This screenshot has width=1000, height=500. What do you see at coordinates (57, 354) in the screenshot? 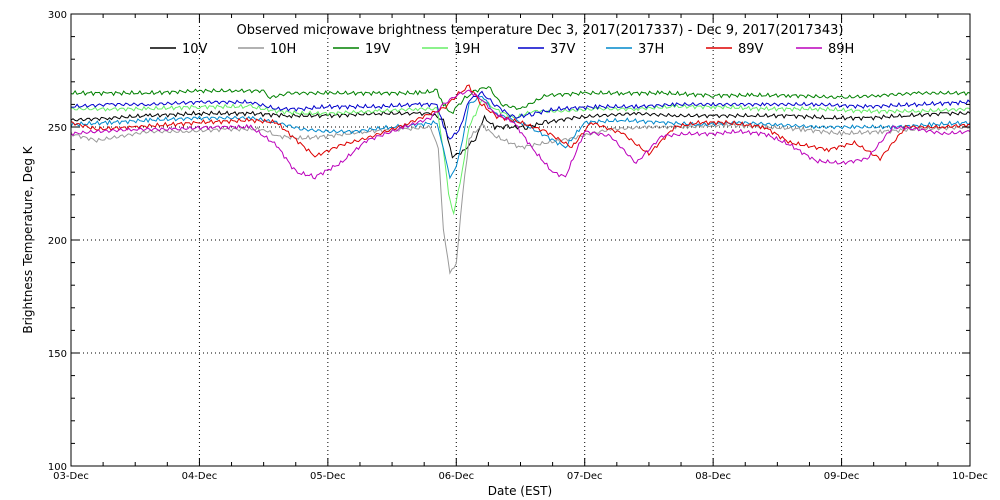
I see `y-tick-label: 150` at bounding box center [57, 354].